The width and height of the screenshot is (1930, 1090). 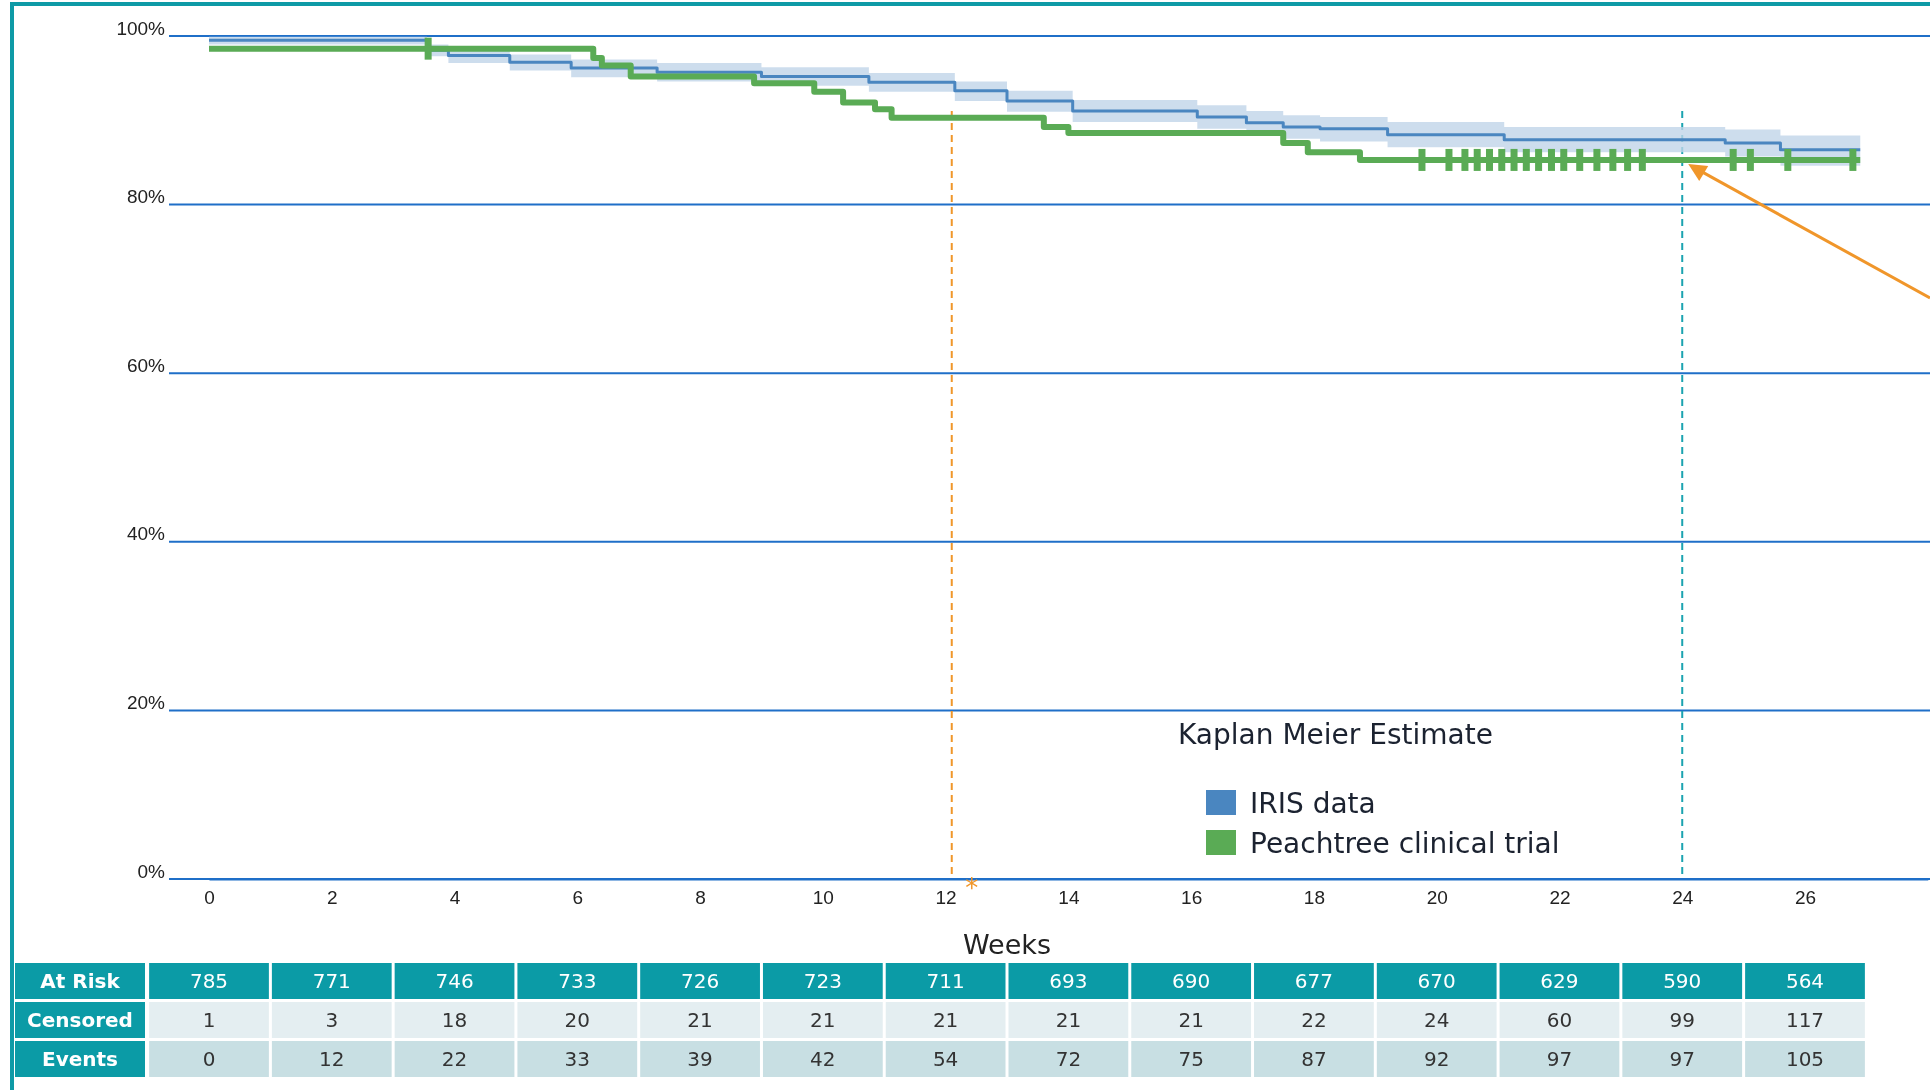 What do you see at coordinates (146, 197) in the screenshot?
I see `y-tick-label: 80%` at bounding box center [146, 197].